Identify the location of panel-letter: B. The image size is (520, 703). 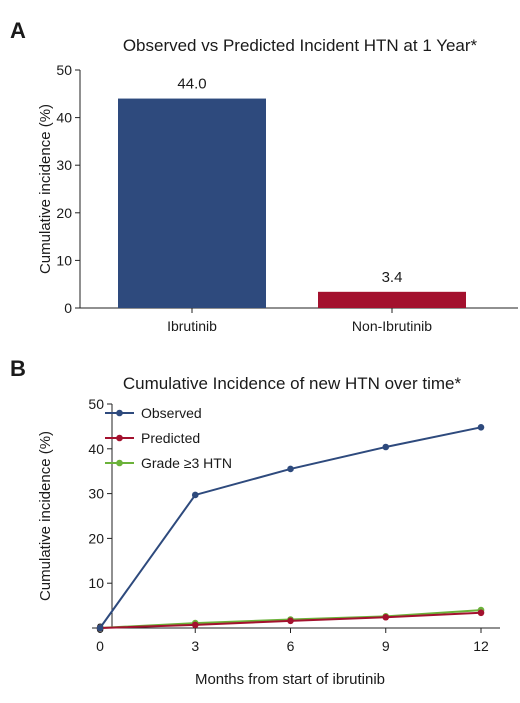
(18, 368).